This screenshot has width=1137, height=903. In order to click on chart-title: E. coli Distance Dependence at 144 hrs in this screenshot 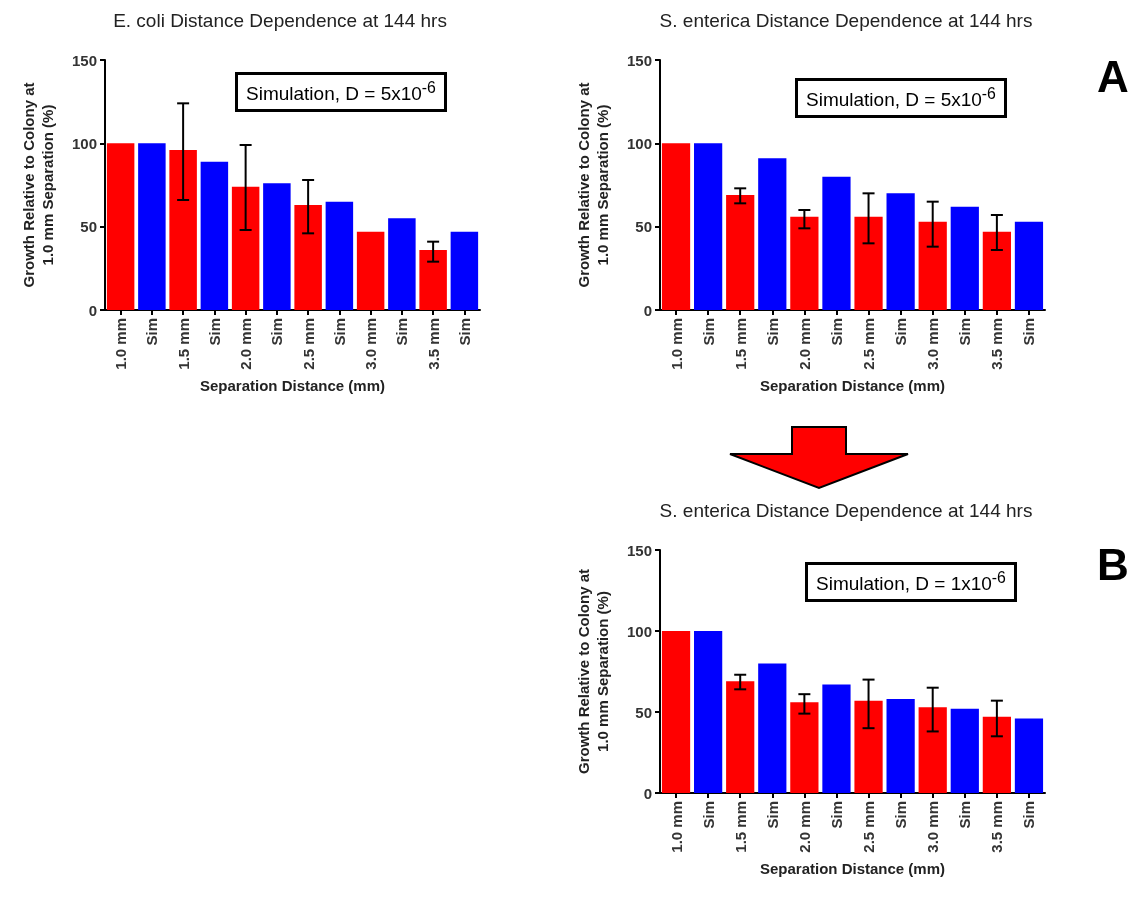, I will do `click(280, 20)`.